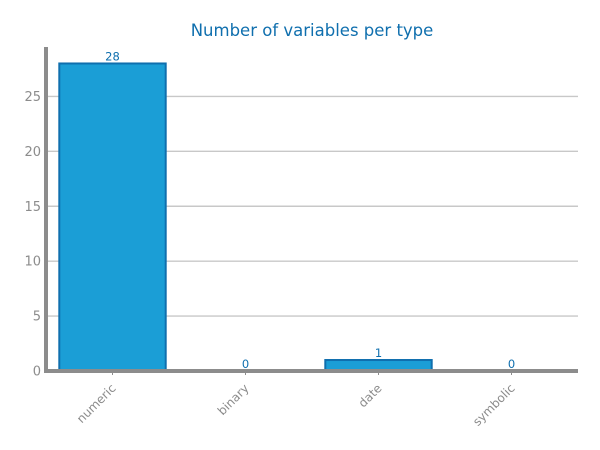 This screenshot has height=450, width=600. What do you see at coordinates (37, 372) in the screenshot?
I see `y-tick-label: 0` at bounding box center [37, 372].